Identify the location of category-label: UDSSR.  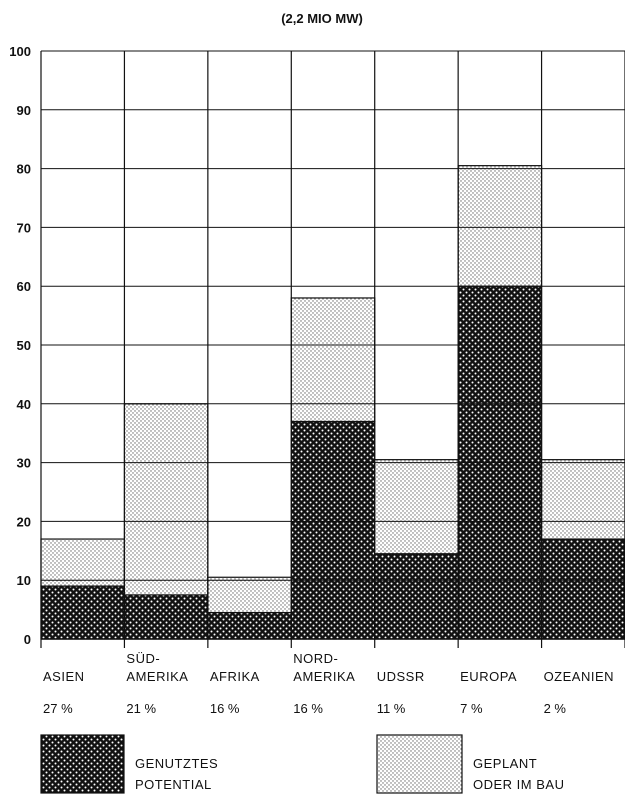
(401, 676).